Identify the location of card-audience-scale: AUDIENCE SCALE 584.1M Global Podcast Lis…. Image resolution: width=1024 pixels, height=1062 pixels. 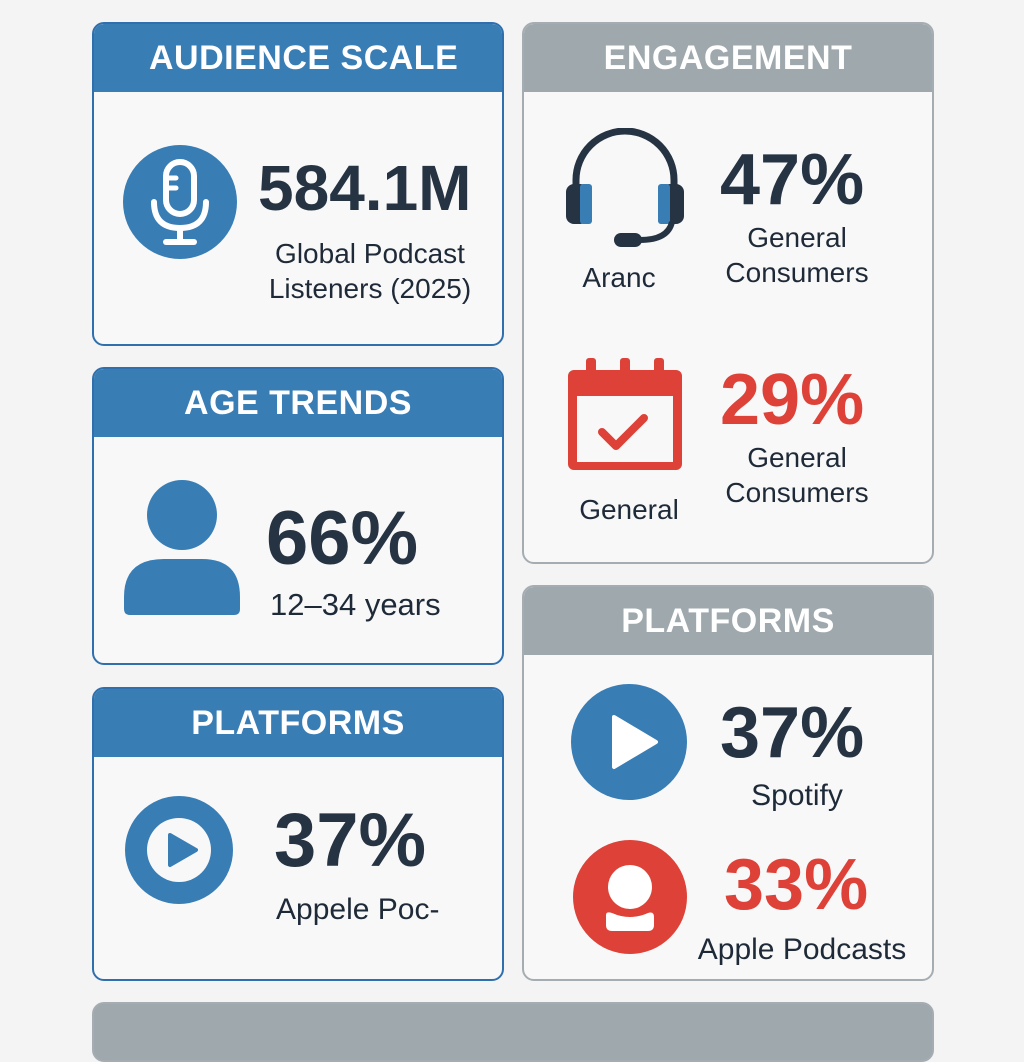
(298, 184).